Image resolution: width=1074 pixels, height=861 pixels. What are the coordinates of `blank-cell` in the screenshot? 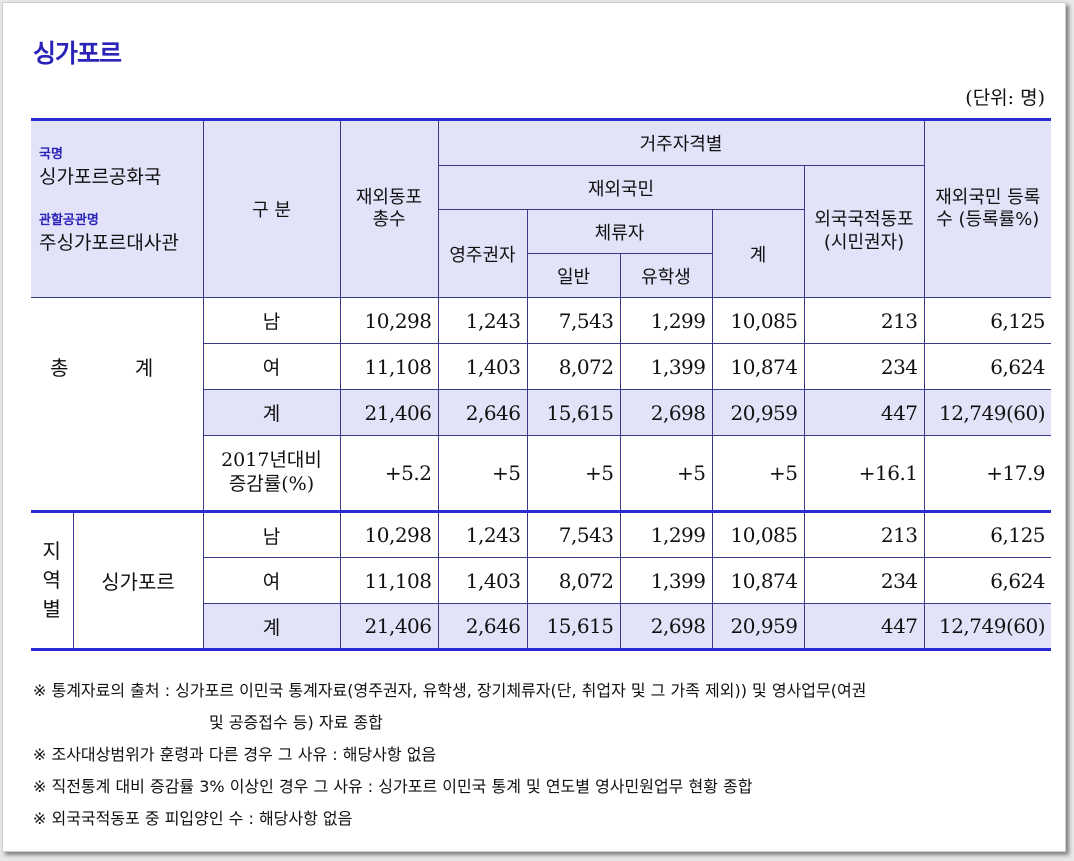 It's located at (117, 473).